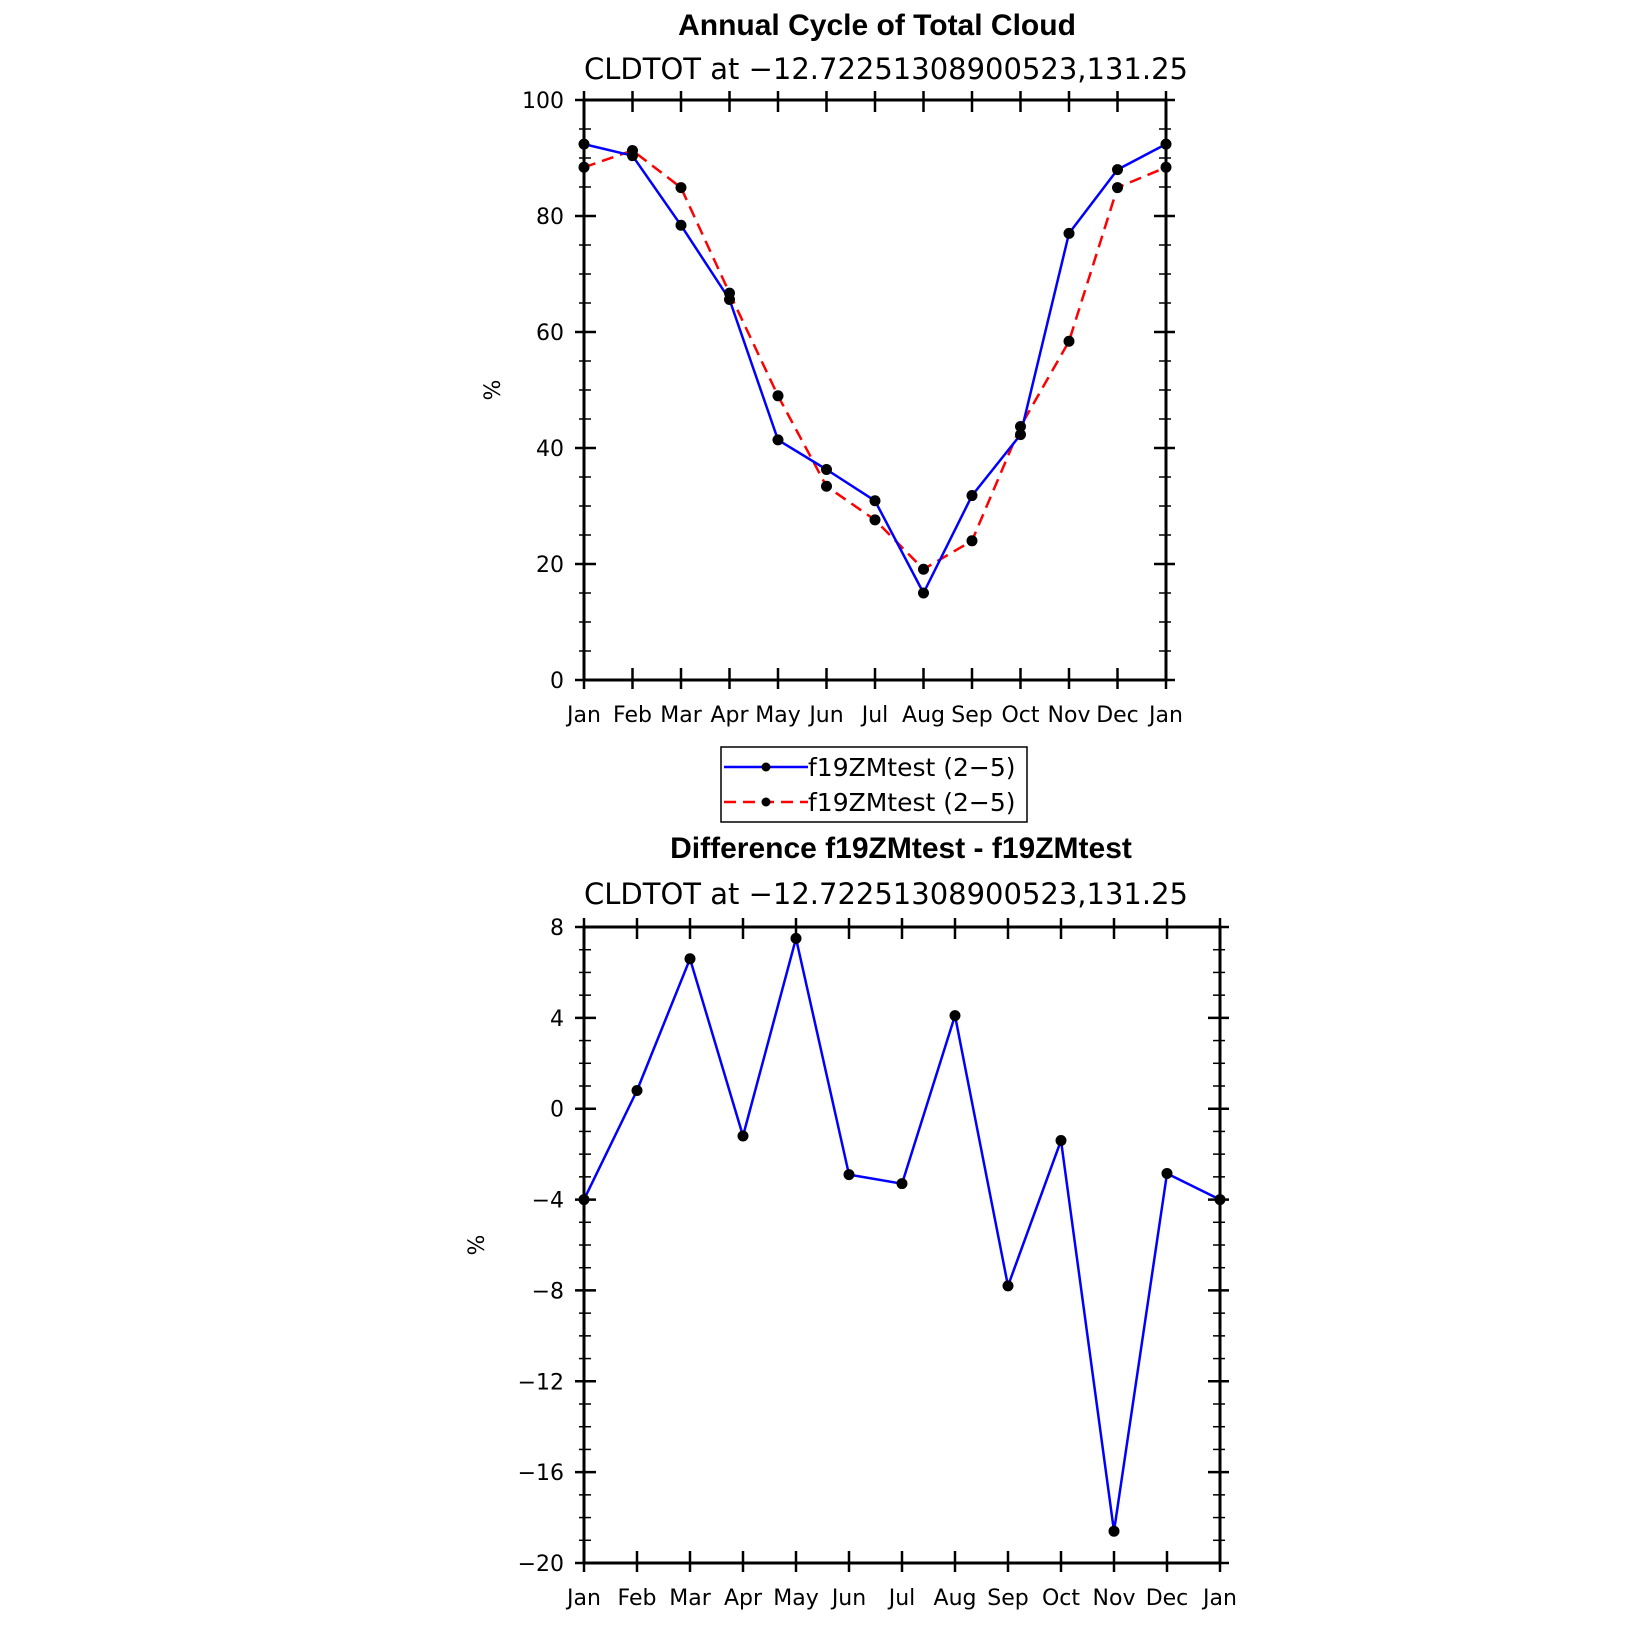  Describe the element at coordinates (548, 1201) in the screenshot. I see `y-tick-label: −4` at that location.